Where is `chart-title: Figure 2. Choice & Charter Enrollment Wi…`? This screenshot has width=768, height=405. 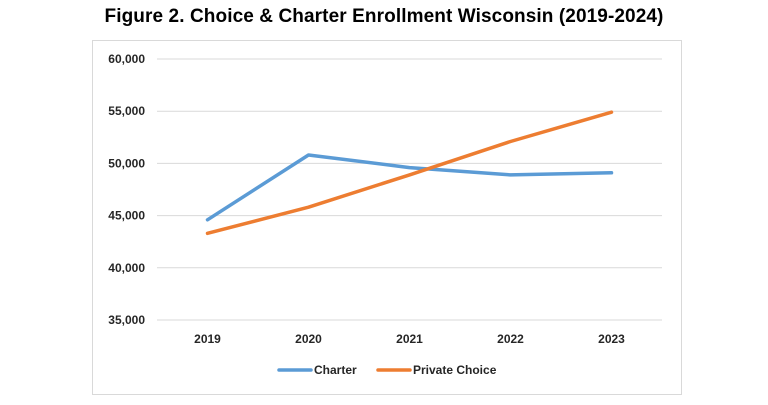 chart-title: Figure 2. Choice & Charter Enrollment Wi… is located at coordinates (384, 16).